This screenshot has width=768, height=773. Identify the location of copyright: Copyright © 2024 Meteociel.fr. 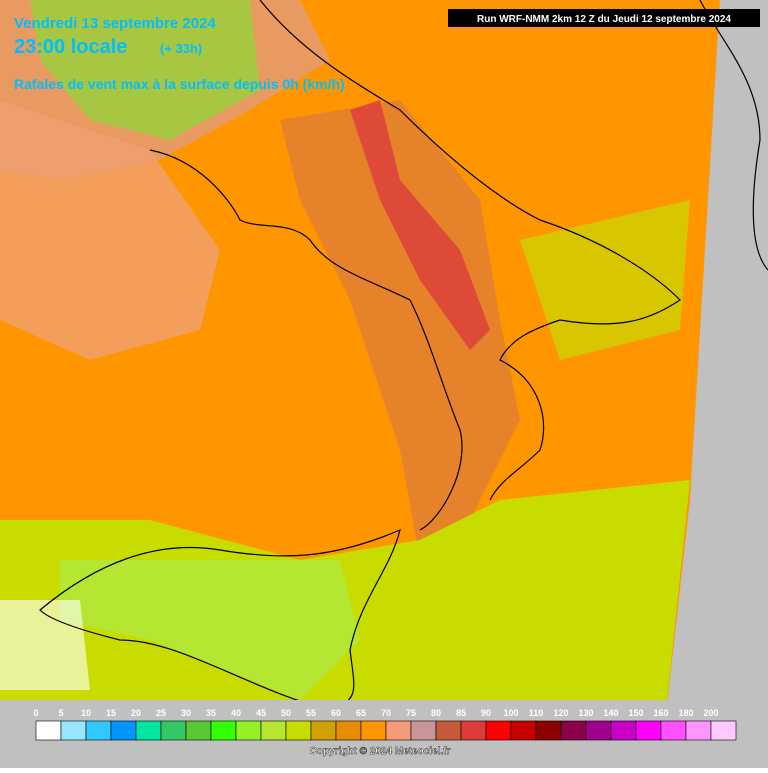
(380, 751).